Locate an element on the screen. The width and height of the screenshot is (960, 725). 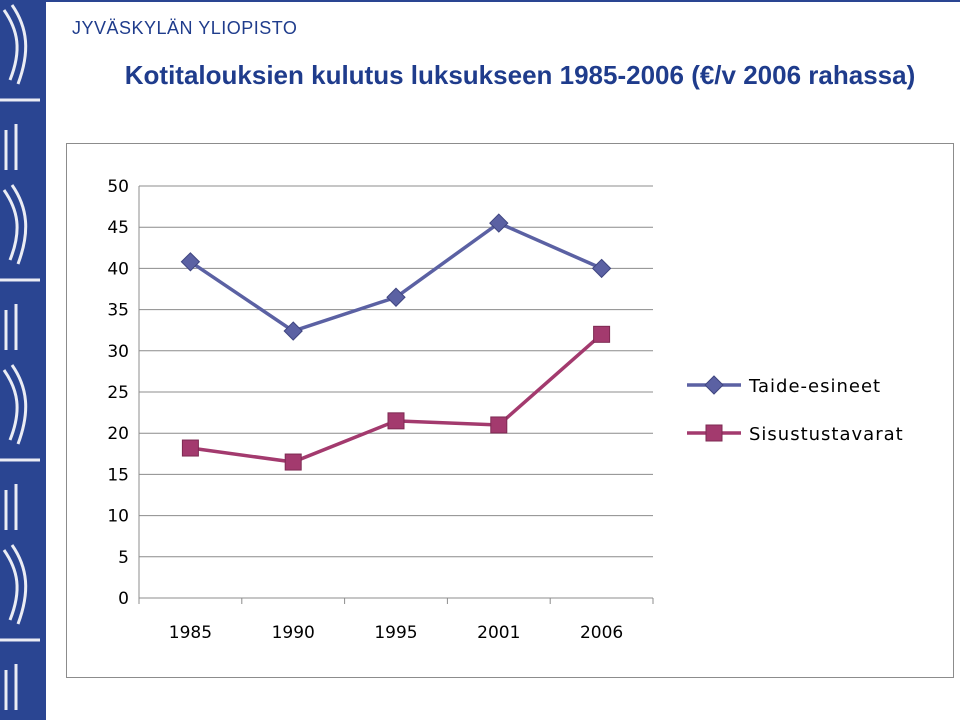
series-2-point-2006 is located at coordinates (602, 334).